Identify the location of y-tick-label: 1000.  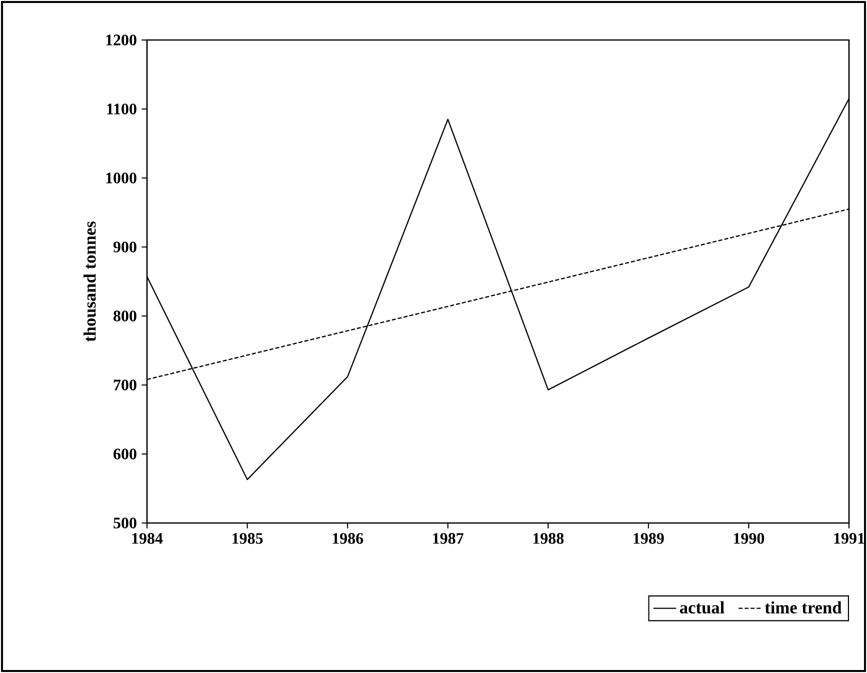
(121, 178).